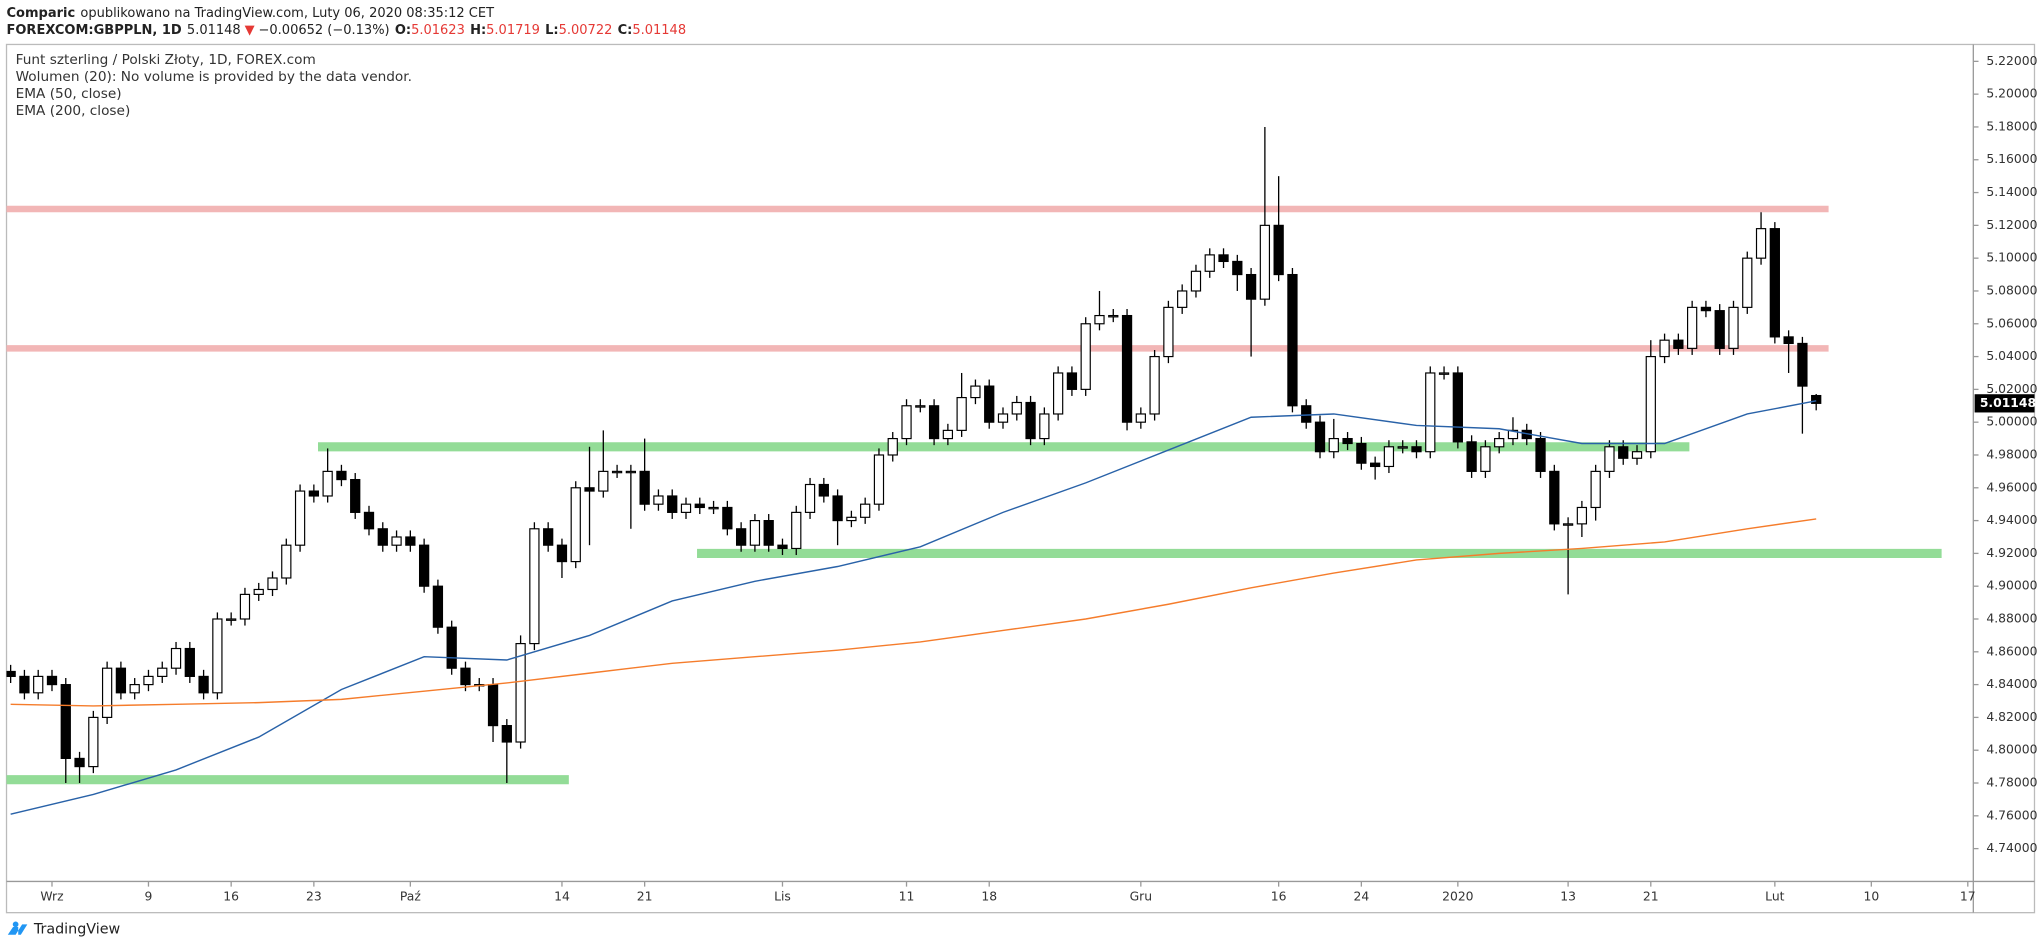 Image resolution: width=2041 pixels, height=948 pixels. Describe the element at coordinates (2011, 848) in the screenshot. I see `y-tick-label: 4.74000` at that location.